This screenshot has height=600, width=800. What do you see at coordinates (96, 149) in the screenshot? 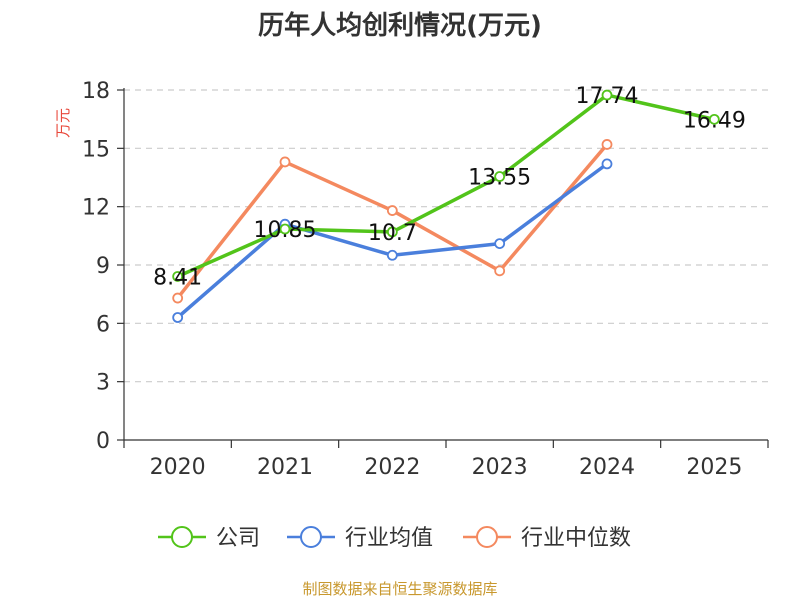
I see `y-tick-label: 15` at bounding box center [96, 149].